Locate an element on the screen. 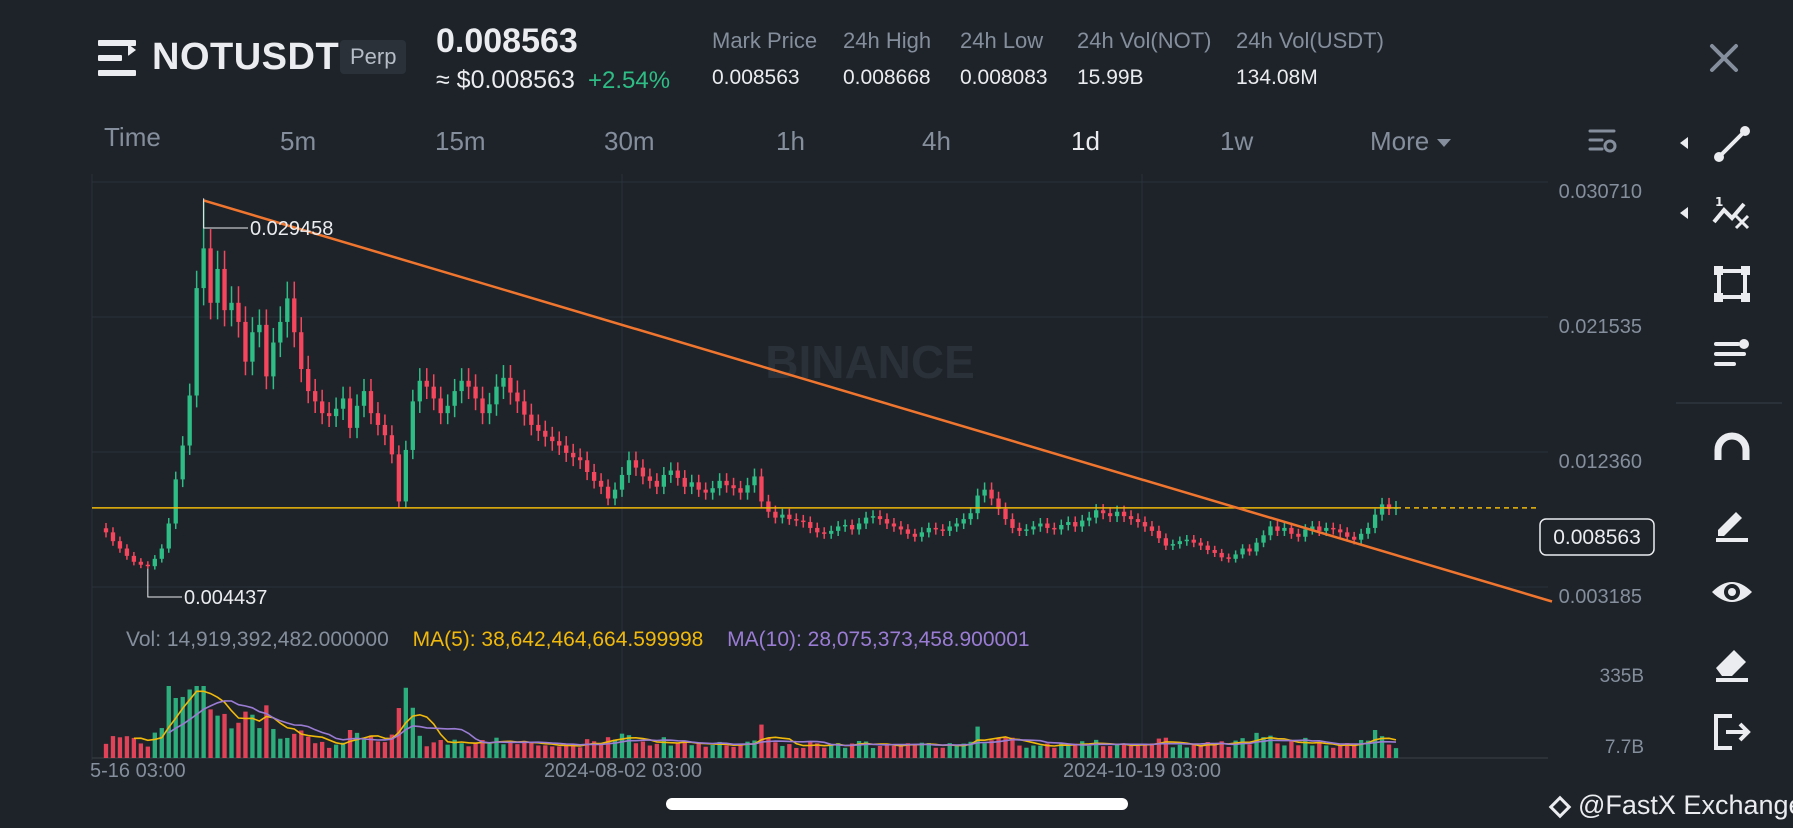  eye-icon is located at coordinates (1732, 592).